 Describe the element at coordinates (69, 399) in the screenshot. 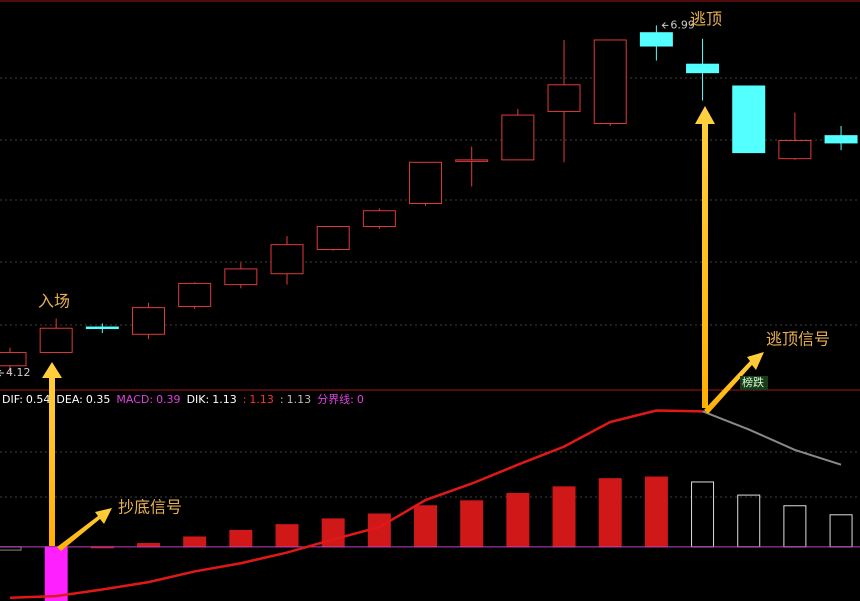

I see `legend-label: DEA:` at that location.